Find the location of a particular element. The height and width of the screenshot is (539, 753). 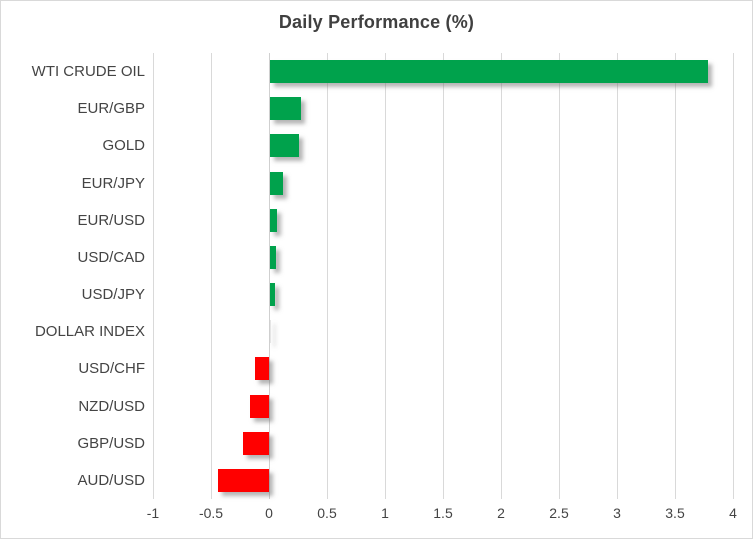

x-tick-label: -0.5 is located at coordinates (211, 513).